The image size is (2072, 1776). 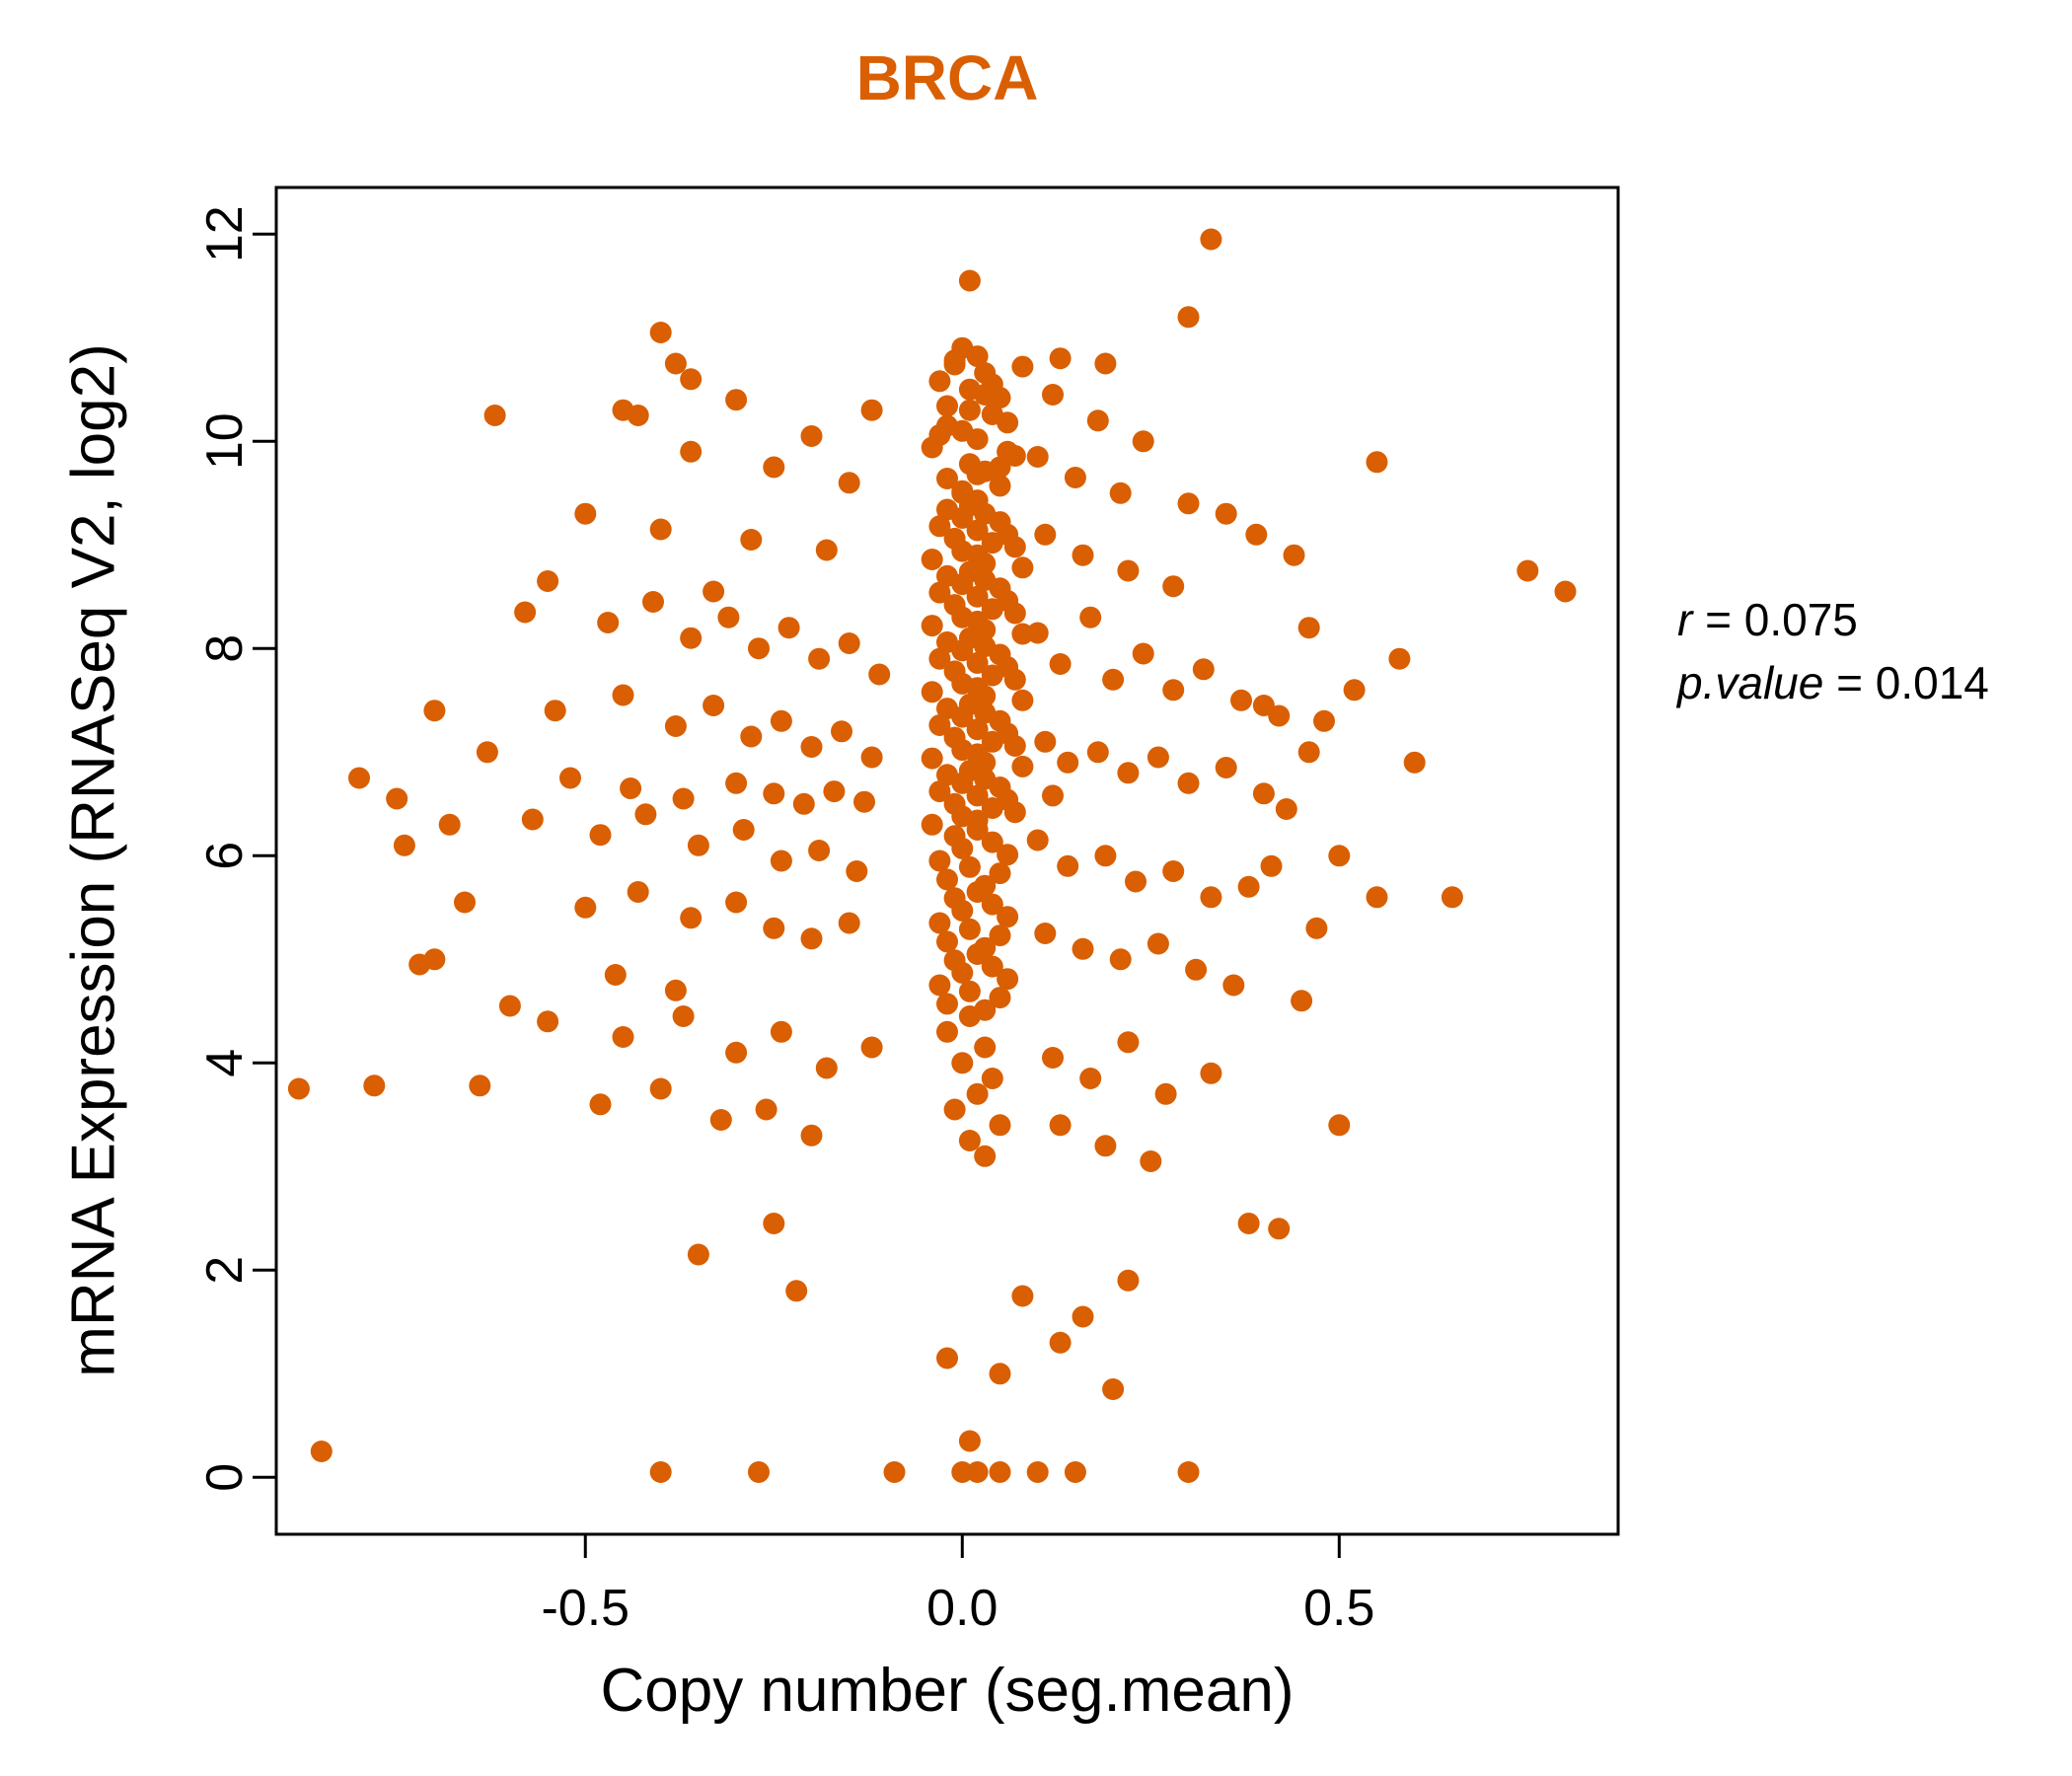 What do you see at coordinates (1751, 683) in the screenshot?
I see `p-value-label: p.value` at bounding box center [1751, 683].